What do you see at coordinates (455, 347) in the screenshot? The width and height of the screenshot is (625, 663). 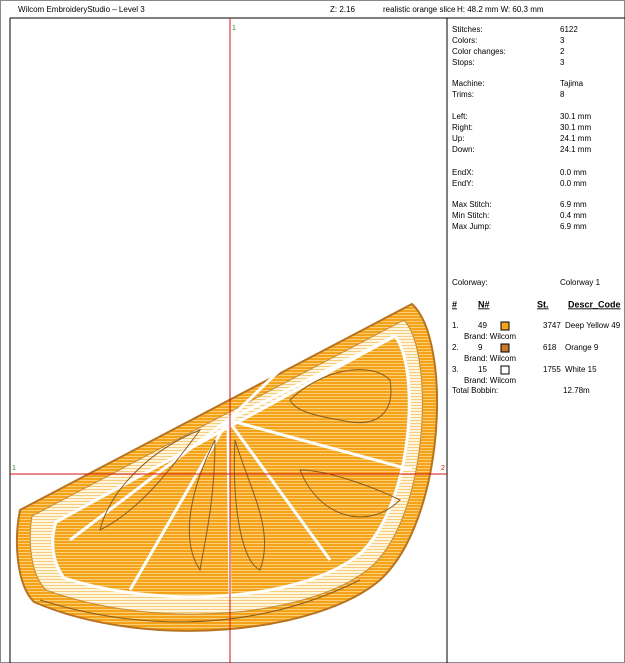 I see `row-index: 2.` at bounding box center [455, 347].